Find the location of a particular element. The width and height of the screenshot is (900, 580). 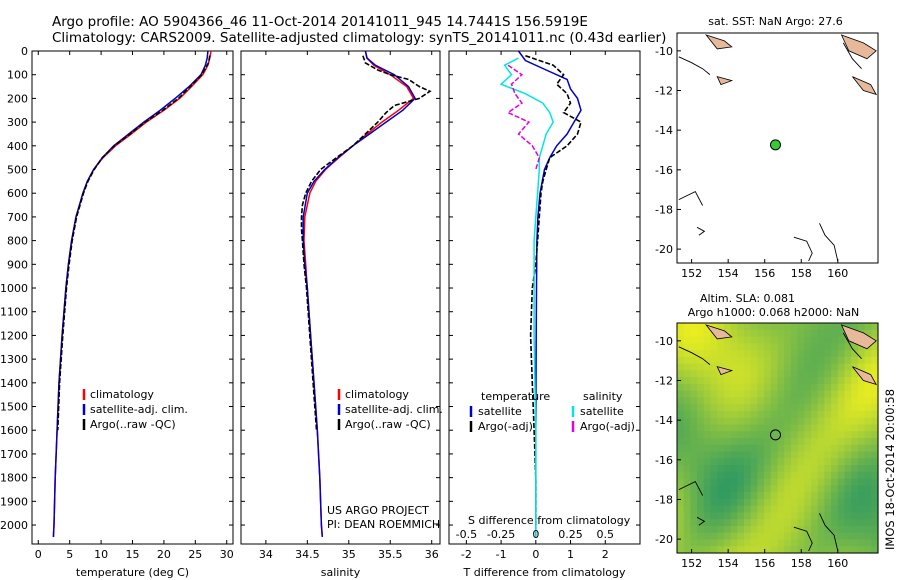

salinity-series-sat is located at coordinates (359, 293).